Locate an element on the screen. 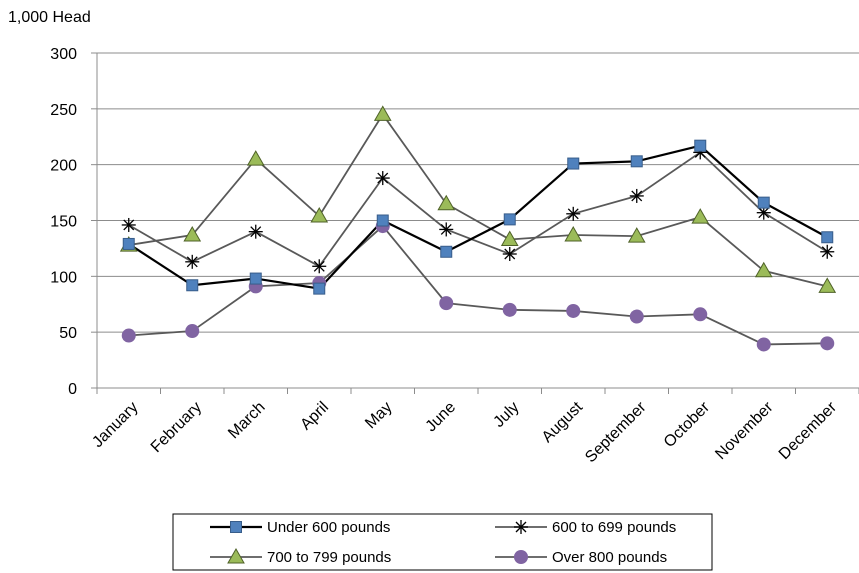 The image size is (859, 573). x-tick-label: January is located at coordinates (115, 425).